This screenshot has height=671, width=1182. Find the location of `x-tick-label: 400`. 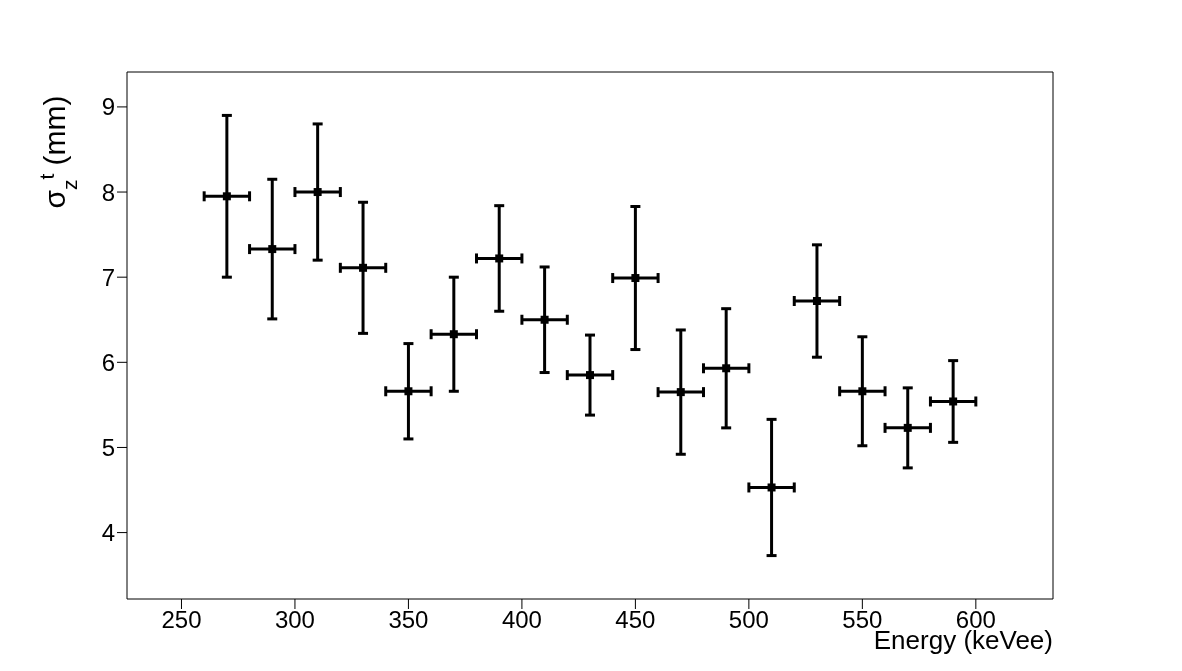

x-tick-label: 400 is located at coordinates (521, 620).